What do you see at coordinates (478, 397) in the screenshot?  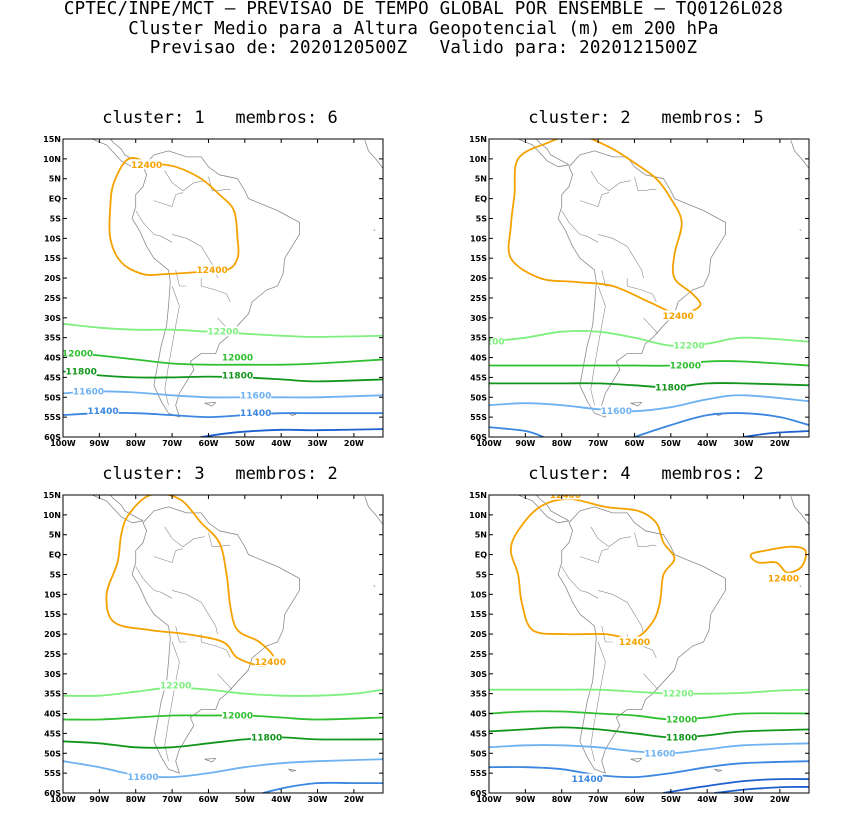 I see `lat-tick-label: 50S` at bounding box center [478, 397].